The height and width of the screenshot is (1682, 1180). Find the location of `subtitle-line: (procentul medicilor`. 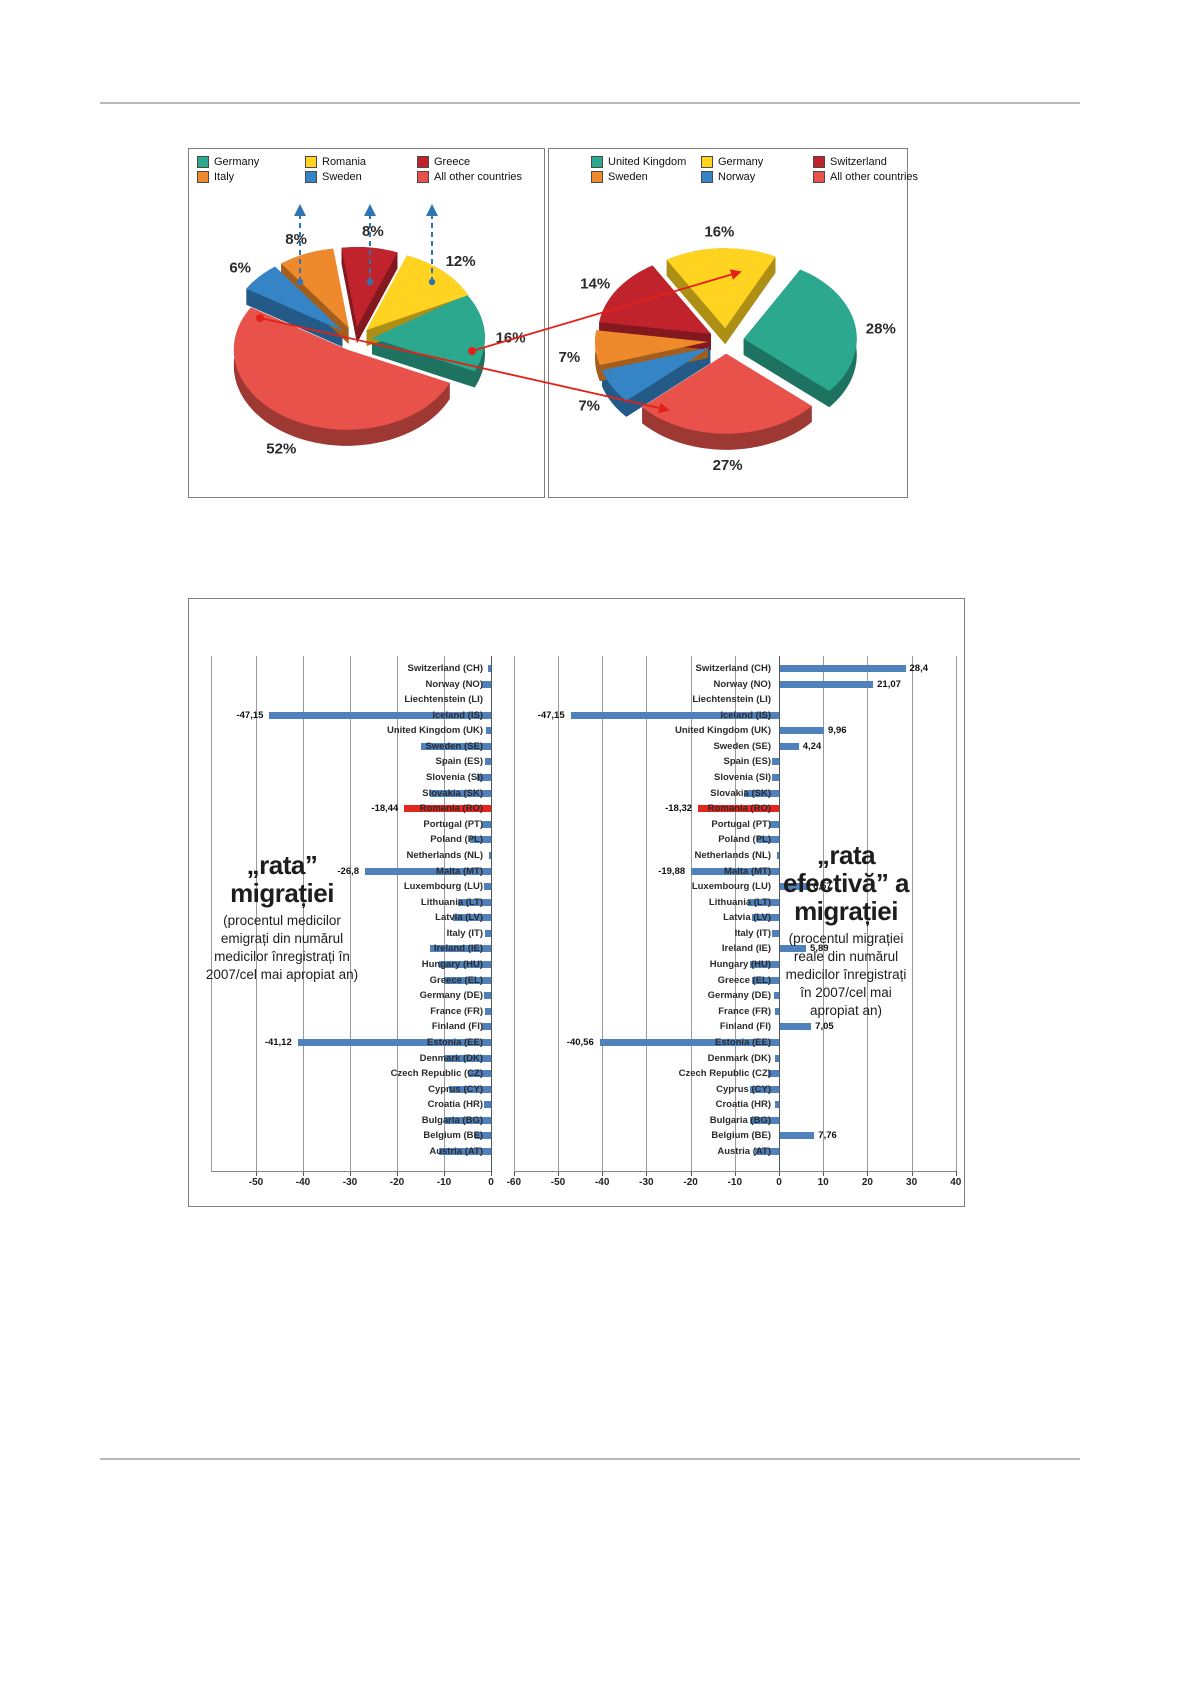

subtitle-line: (procentul medicilor is located at coordinates (282, 920).